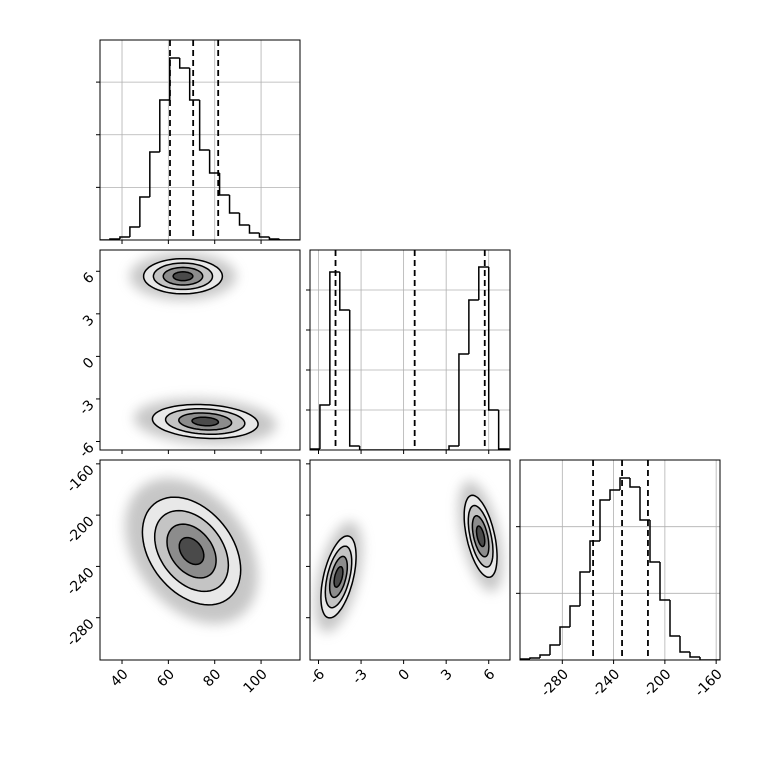  I want to click on x-tick-label: -280, so click(555, 683).